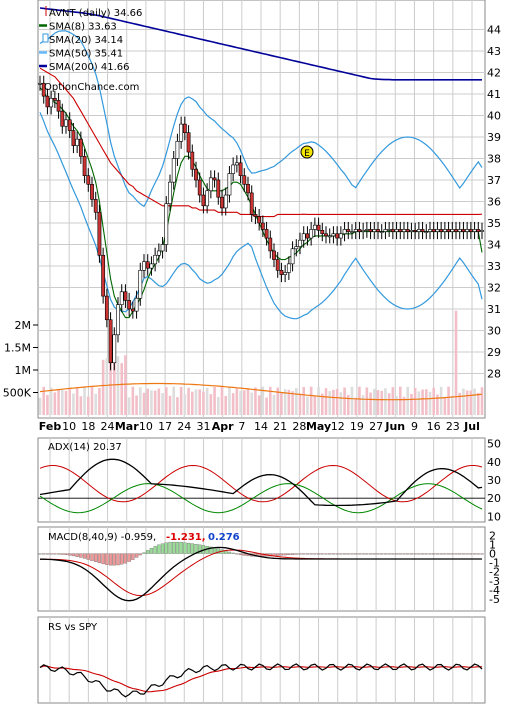 This screenshot has height=706, width=526. I want to click on macd-tick-label: 1, so click(492, 545).